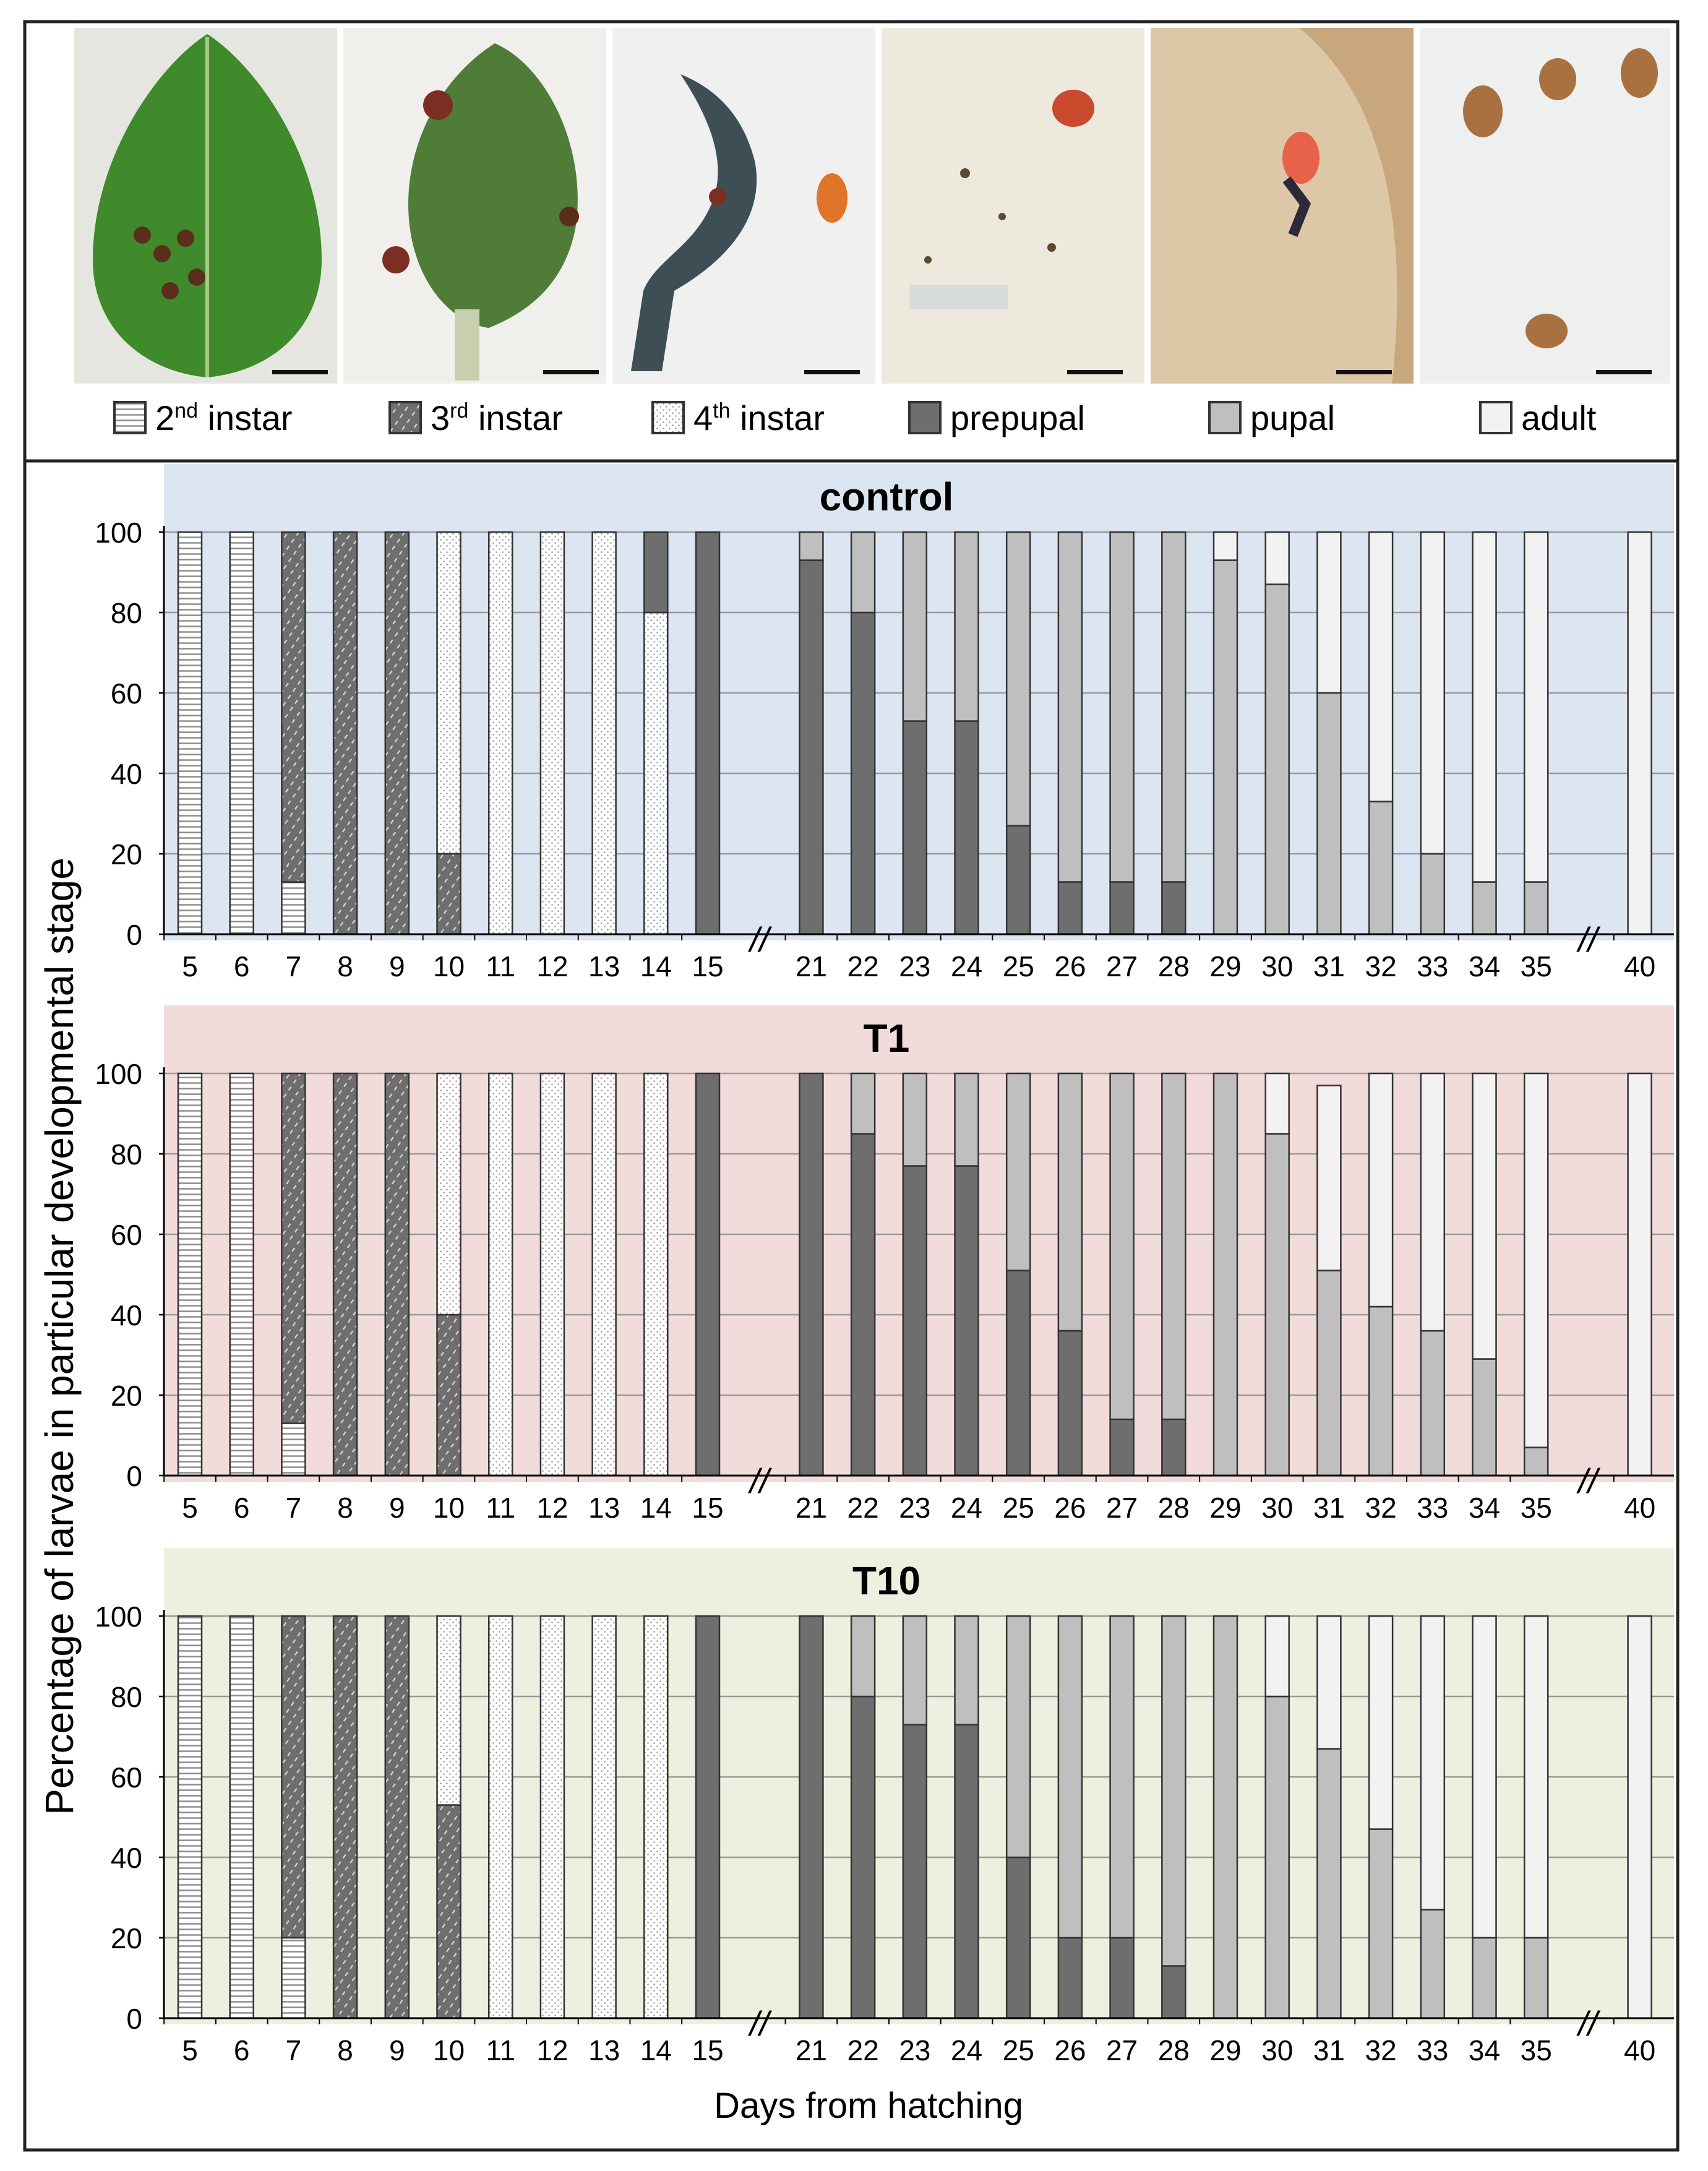 The height and width of the screenshot is (2171, 1708). Describe the element at coordinates (1174, 1508) in the screenshot. I see `x-tick-label: 28` at that location.